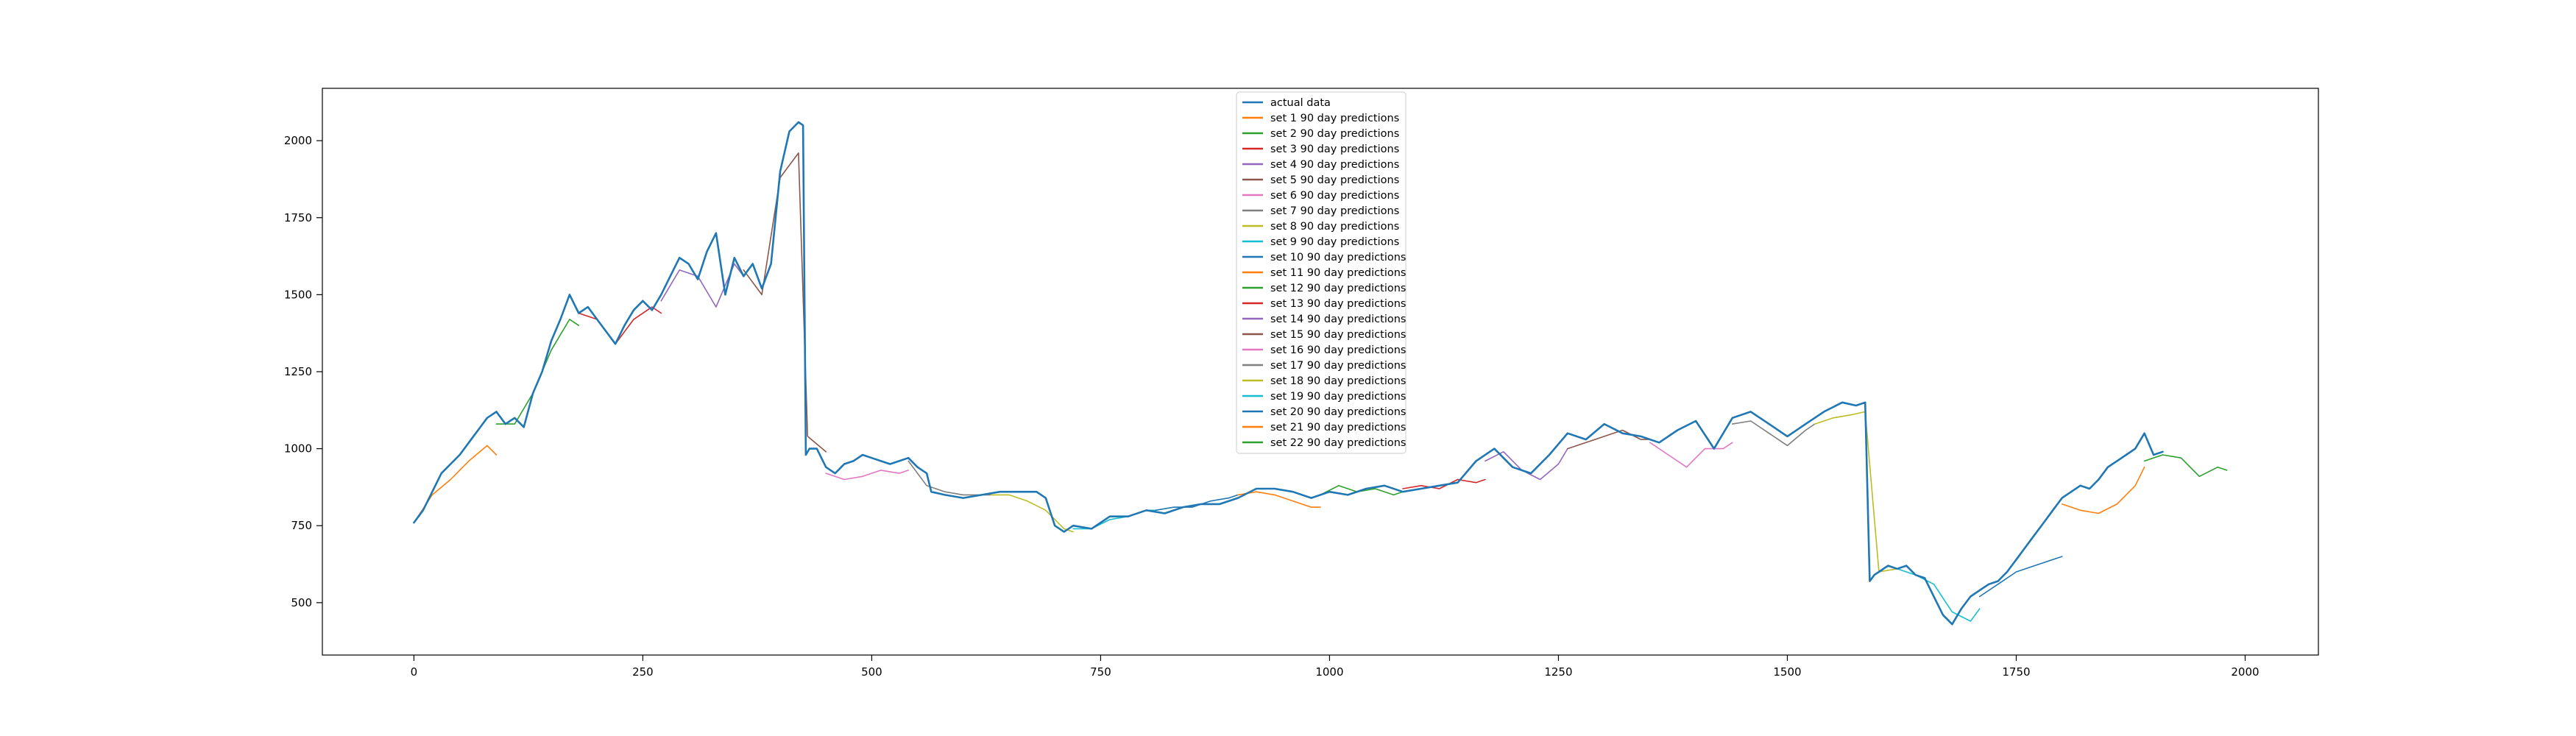 The height and width of the screenshot is (736, 2576). What do you see at coordinates (301, 602) in the screenshot?
I see `y-tick-label: 500` at bounding box center [301, 602].